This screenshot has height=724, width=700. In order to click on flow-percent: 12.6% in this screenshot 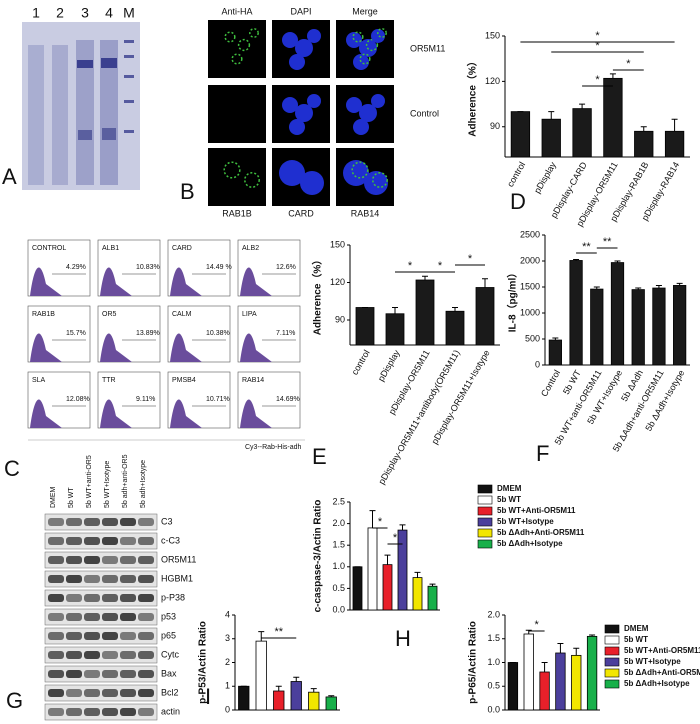, I will do `click(286, 267)`.